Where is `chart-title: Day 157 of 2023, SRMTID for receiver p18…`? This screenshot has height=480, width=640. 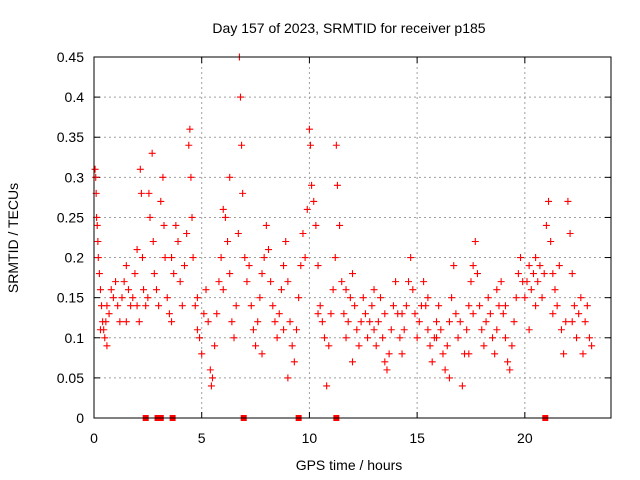
chart-title: Day 157 of 2023, SRMTID for receiver p18… is located at coordinates (348, 28).